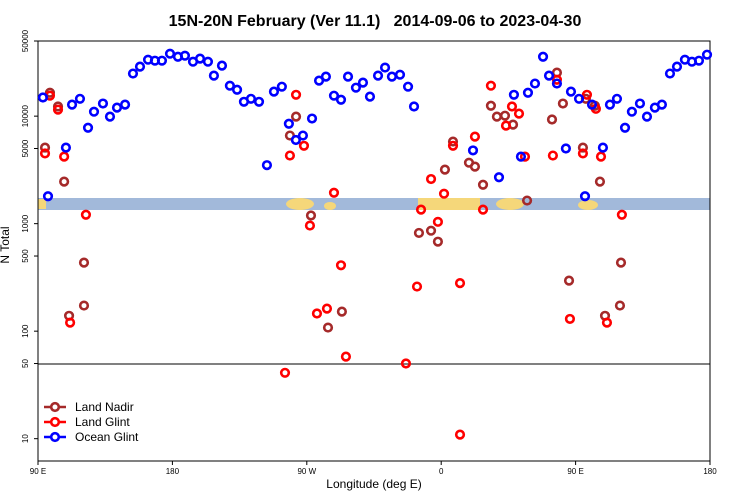 The image size is (750, 500). I want to click on y-tick-label: 100, so click(25, 331).